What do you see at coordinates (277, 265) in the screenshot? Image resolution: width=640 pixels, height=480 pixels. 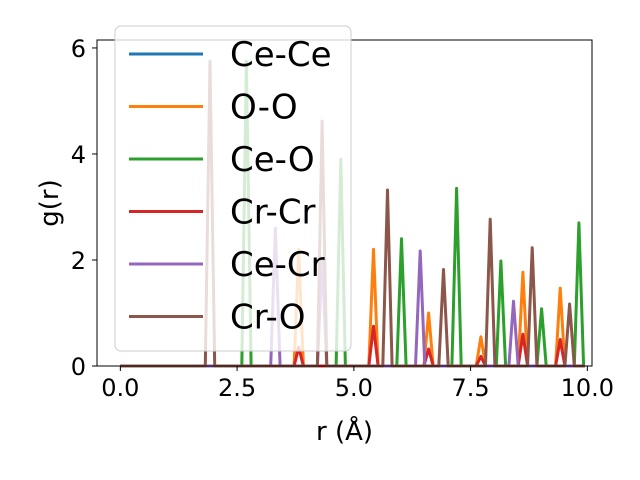 I see `legend-entry-label: Ce-Cr` at bounding box center [277, 265].